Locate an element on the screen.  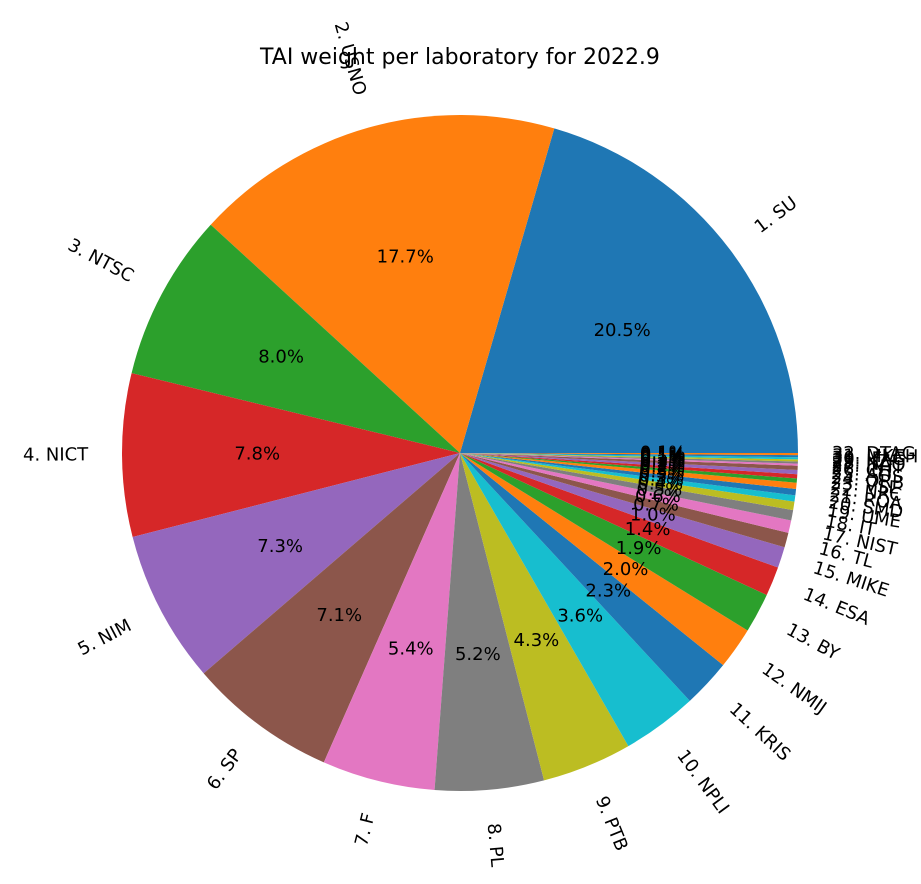
slice-label: 24. ORB is located at coordinates (867, 481).